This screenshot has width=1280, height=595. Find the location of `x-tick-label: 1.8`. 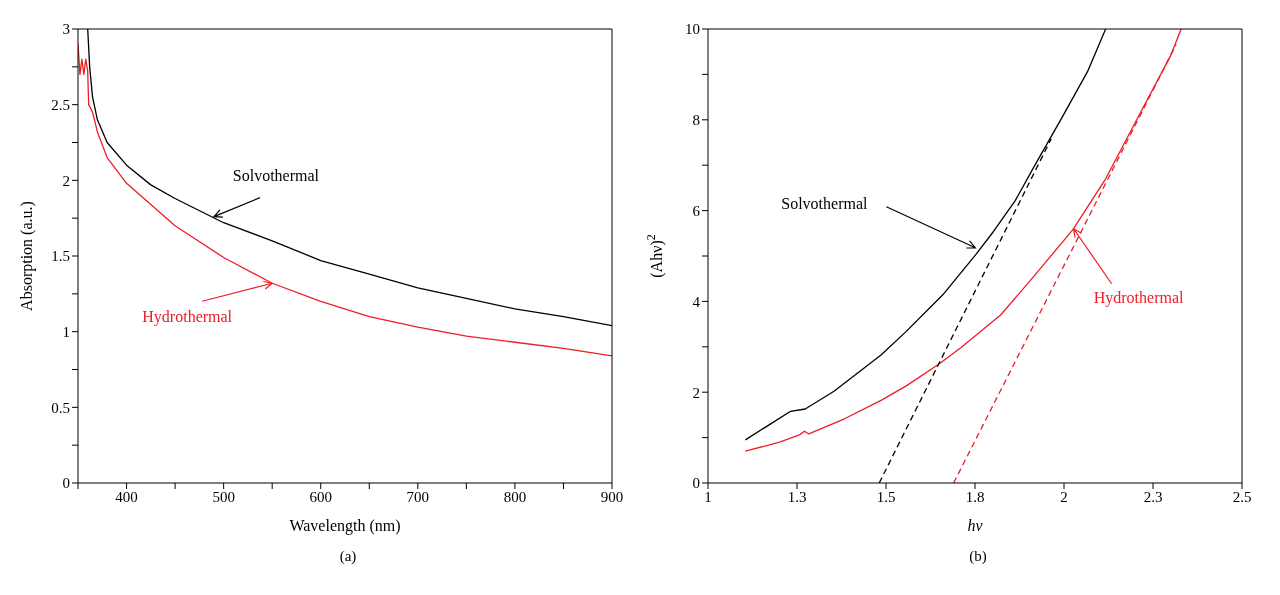

x-tick-label: 1.8 is located at coordinates (975, 496).